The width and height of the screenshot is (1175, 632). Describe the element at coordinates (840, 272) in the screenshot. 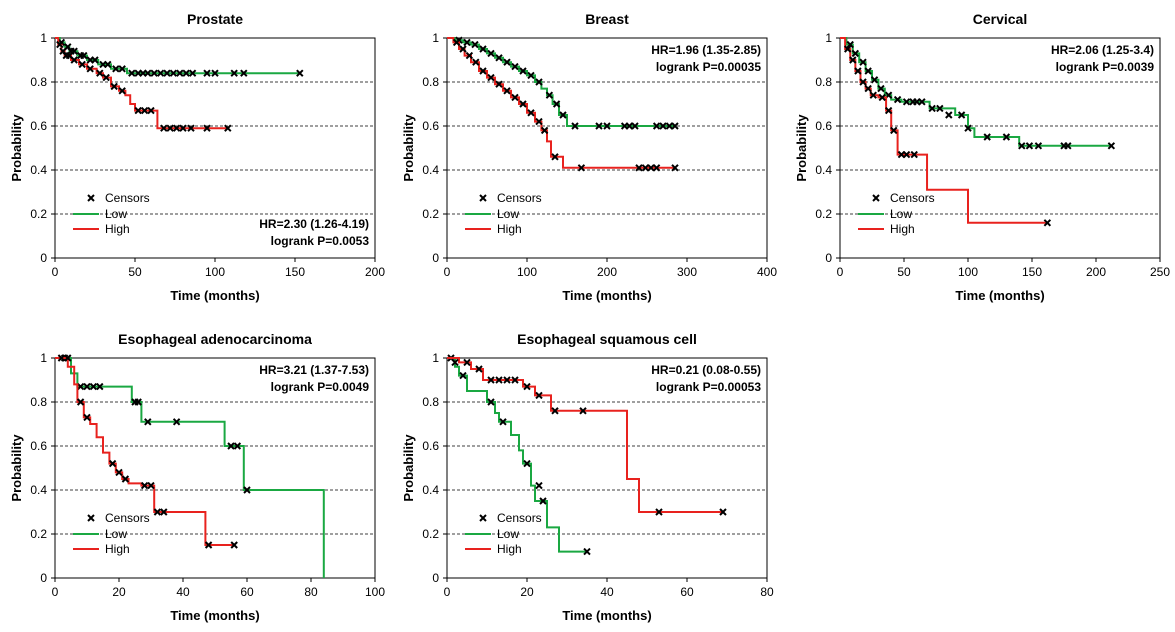

I see `x-tick-label: 0` at that location.